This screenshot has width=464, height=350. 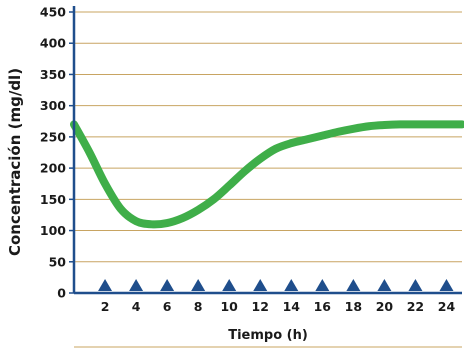 I want to click on x-tick-label: 16, so click(x=323, y=306).